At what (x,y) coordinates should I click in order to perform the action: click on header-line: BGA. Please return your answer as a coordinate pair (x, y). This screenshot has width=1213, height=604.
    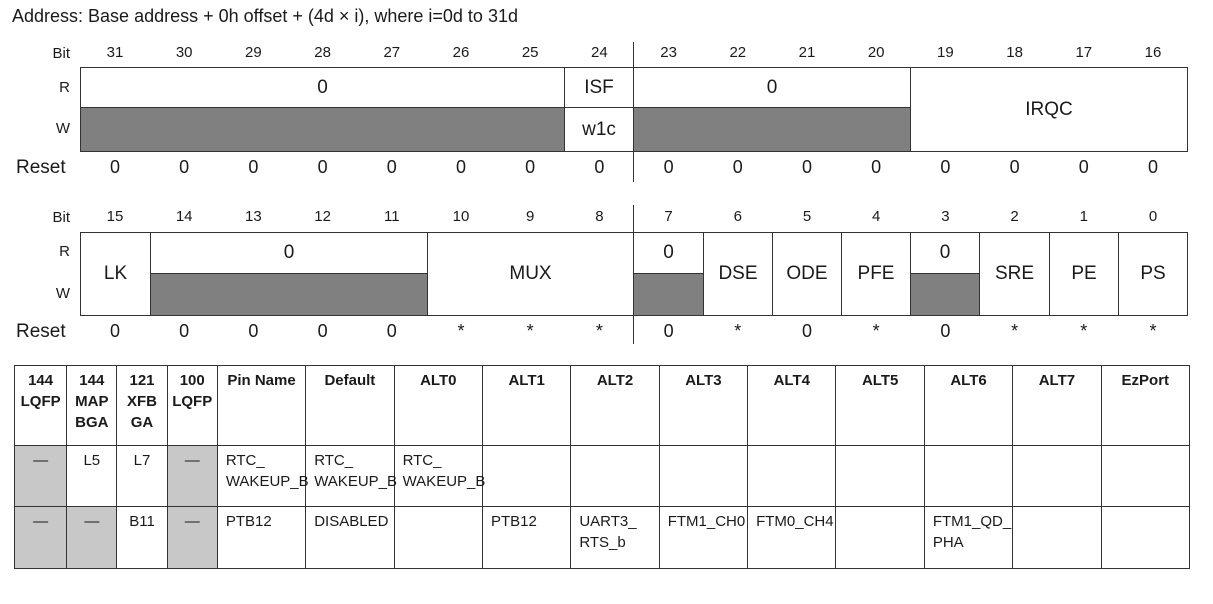
    Looking at the image, I should click on (92, 422).